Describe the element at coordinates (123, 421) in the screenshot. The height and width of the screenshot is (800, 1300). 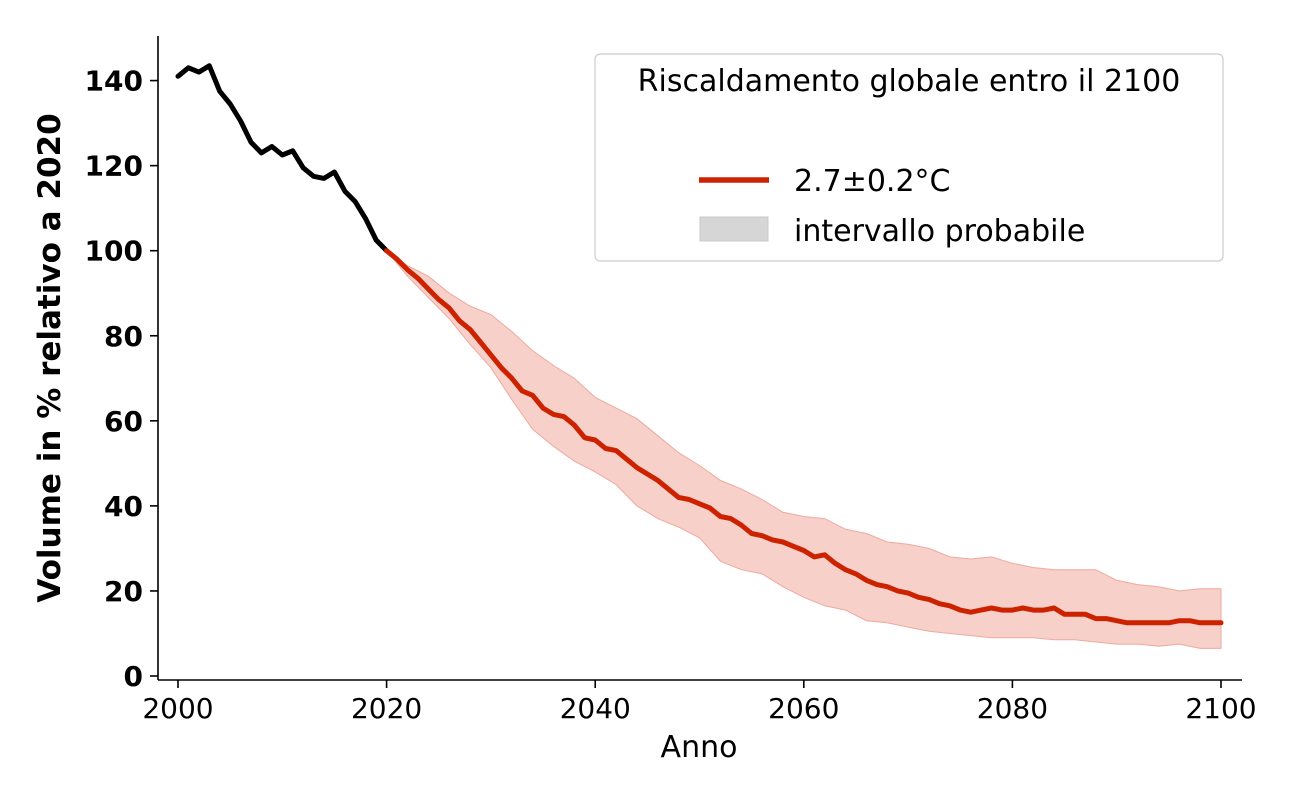
I see `y-tick-label: 60` at that location.